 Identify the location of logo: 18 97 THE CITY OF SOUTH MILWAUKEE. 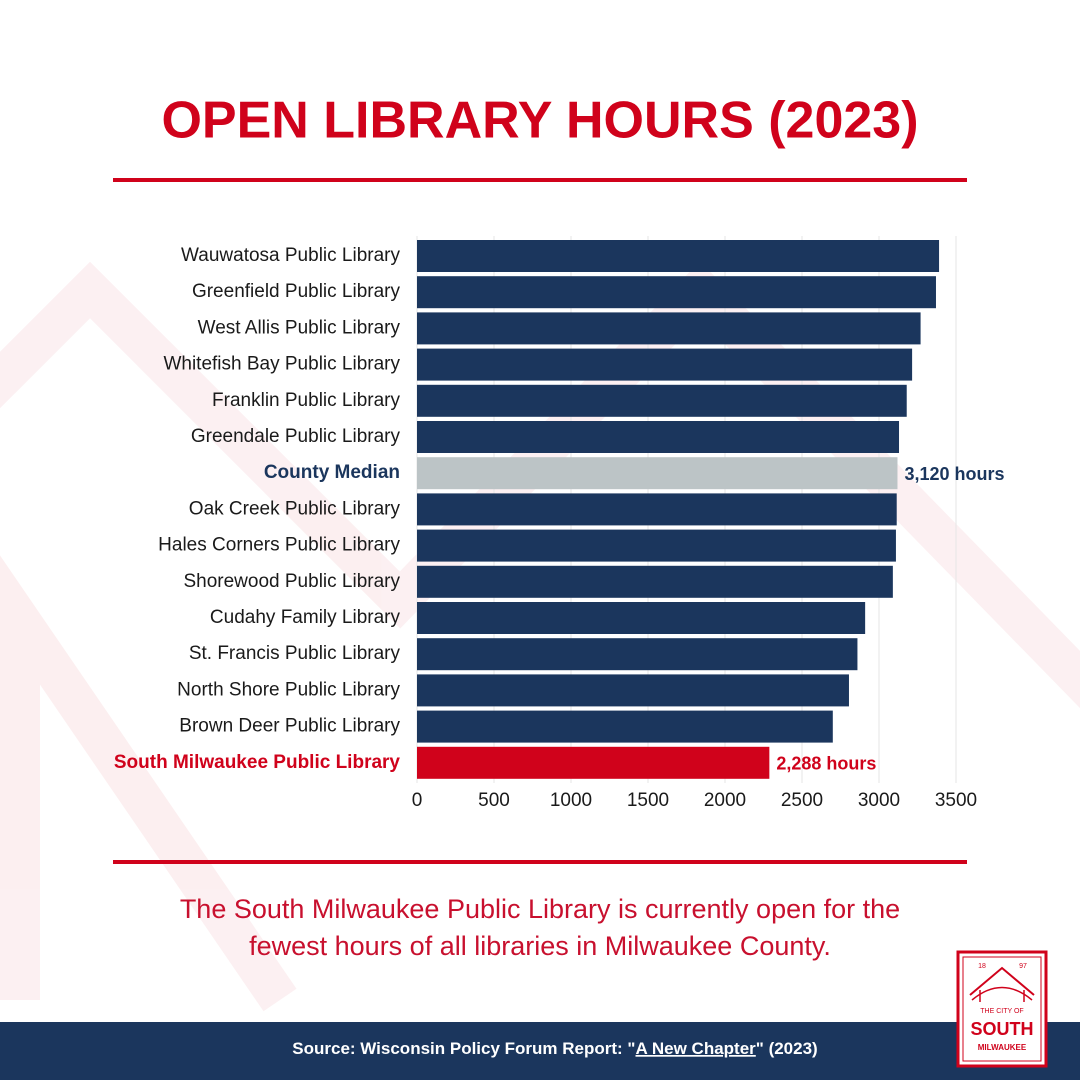
(1002, 1009).